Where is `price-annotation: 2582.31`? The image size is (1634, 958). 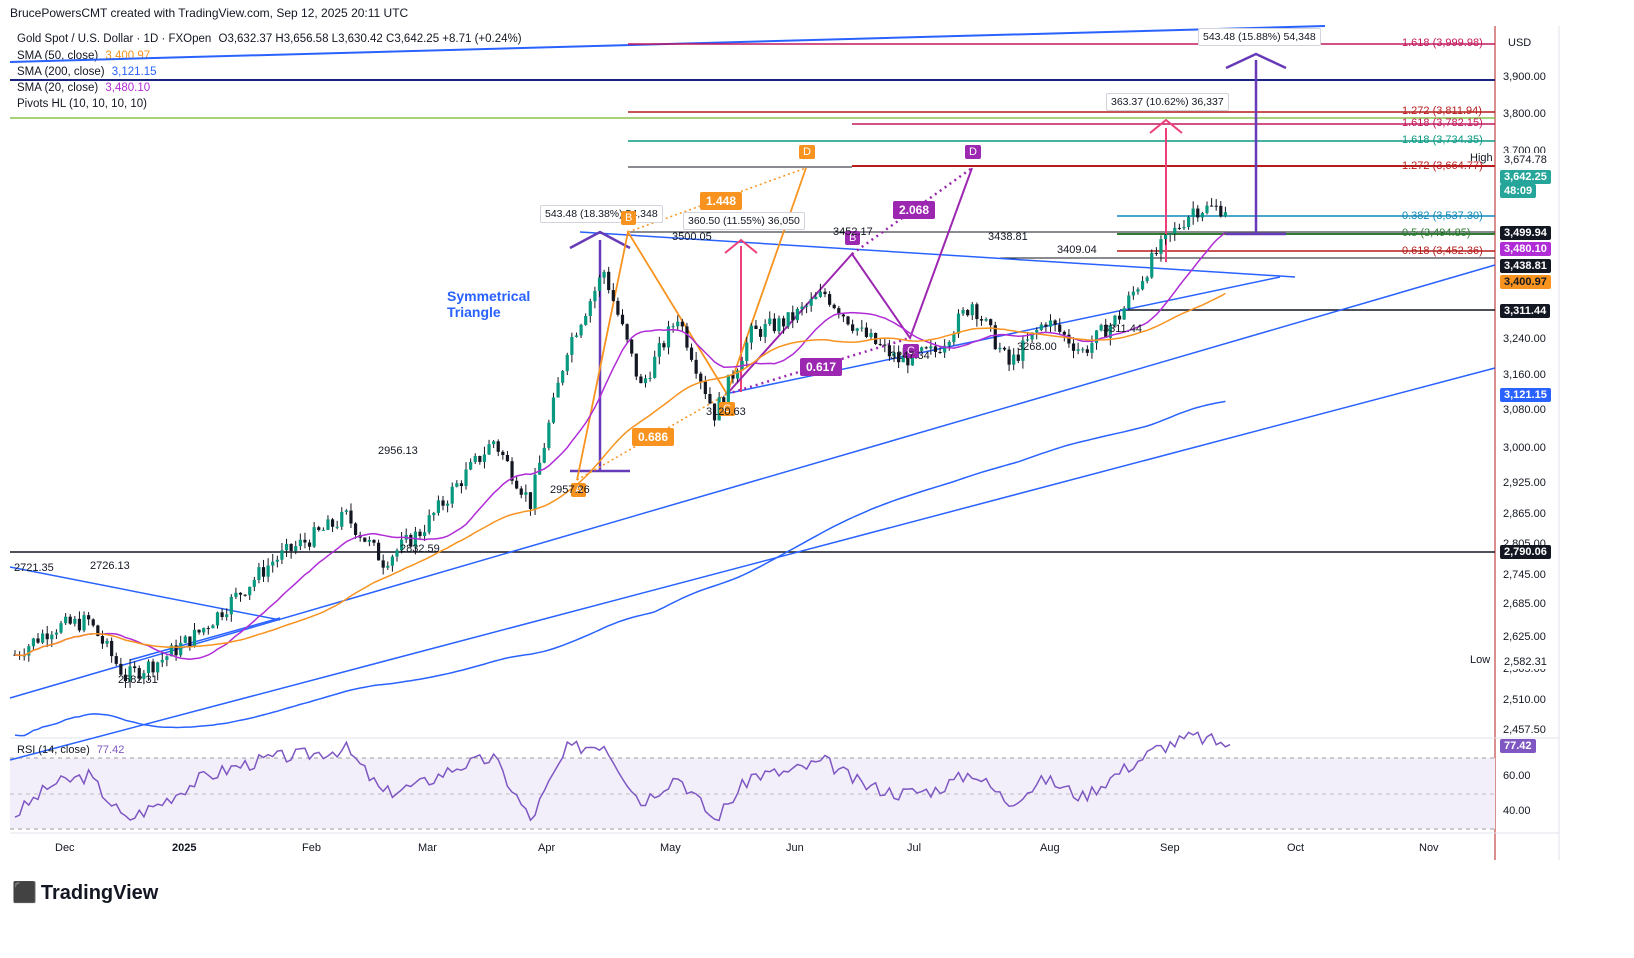 price-annotation: 2582.31 is located at coordinates (138, 680).